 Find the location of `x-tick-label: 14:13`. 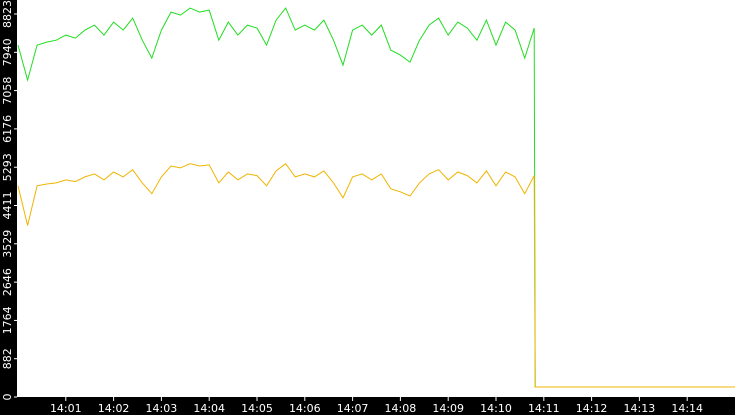

x-tick-label: 14:13 is located at coordinates (640, 408).